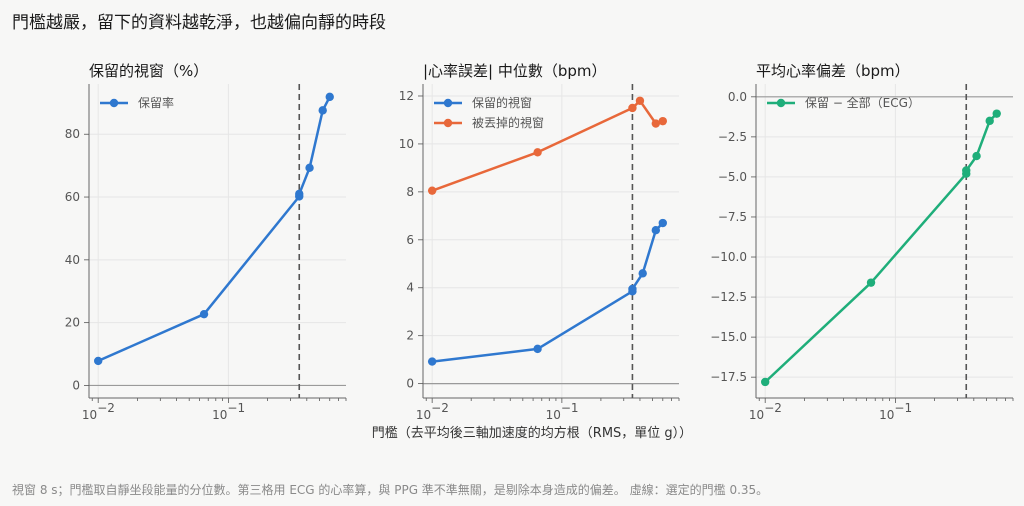 The image size is (1024, 506). What do you see at coordinates (570, 408) in the screenshot?
I see `panel-2-x-tick-exponent: −1` at bounding box center [570, 408].